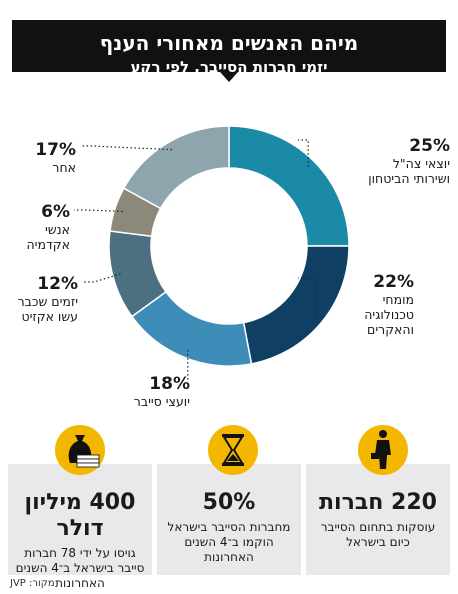 The height and width of the screenshot is (594, 458). I want to click on slice-label-consultants: 18% יועצי סייבר, so click(145, 391).